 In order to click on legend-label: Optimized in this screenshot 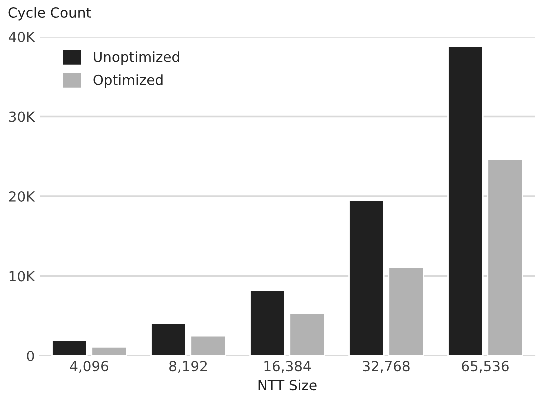, I will do `click(128, 81)`.